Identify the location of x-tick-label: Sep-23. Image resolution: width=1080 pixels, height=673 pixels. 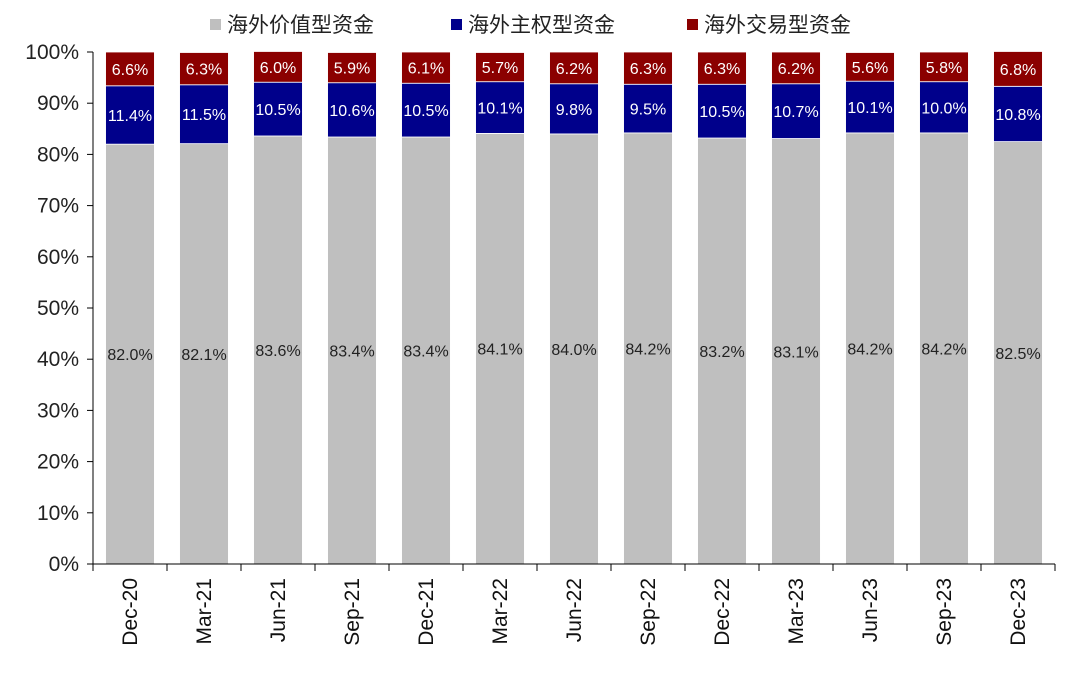
(944, 612).